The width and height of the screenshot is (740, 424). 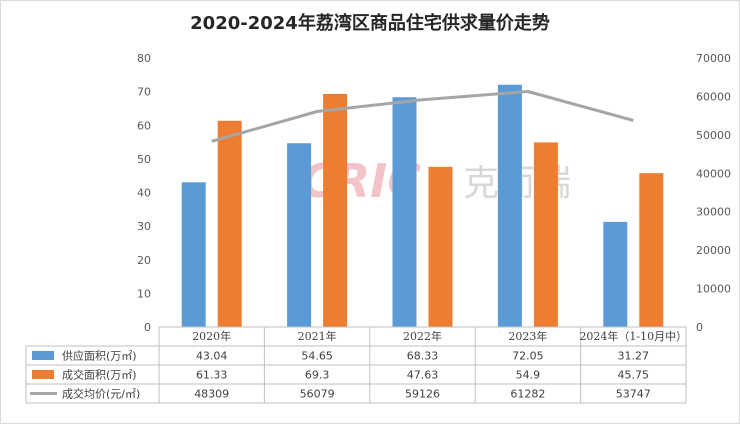 What do you see at coordinates (317, 394) in the screenshot?
I see `table-cell: 56079` at bounding box center [317, 394].